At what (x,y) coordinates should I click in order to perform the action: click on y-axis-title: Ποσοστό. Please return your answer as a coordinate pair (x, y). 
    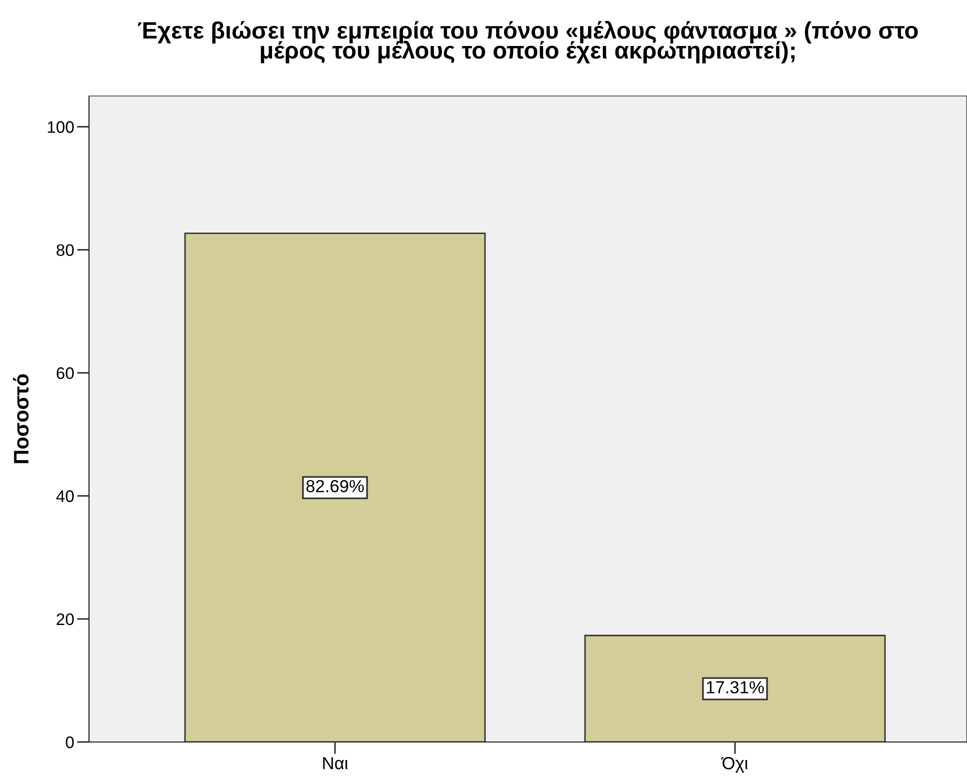
    Looking at the image, I should click on (21, 419).